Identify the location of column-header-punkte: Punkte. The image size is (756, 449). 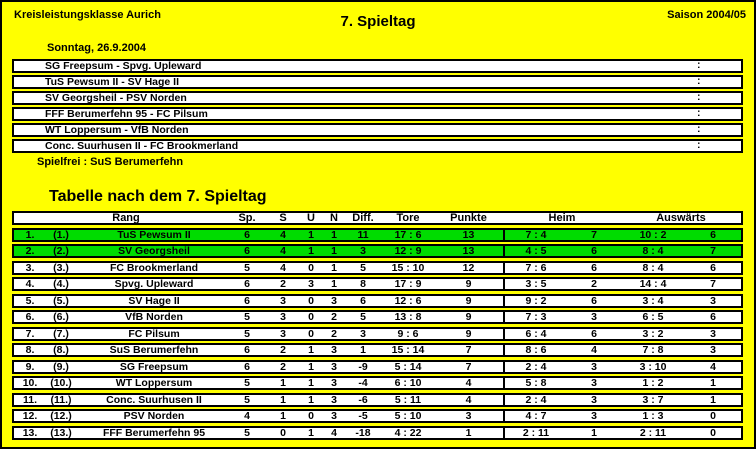
(468, 218).